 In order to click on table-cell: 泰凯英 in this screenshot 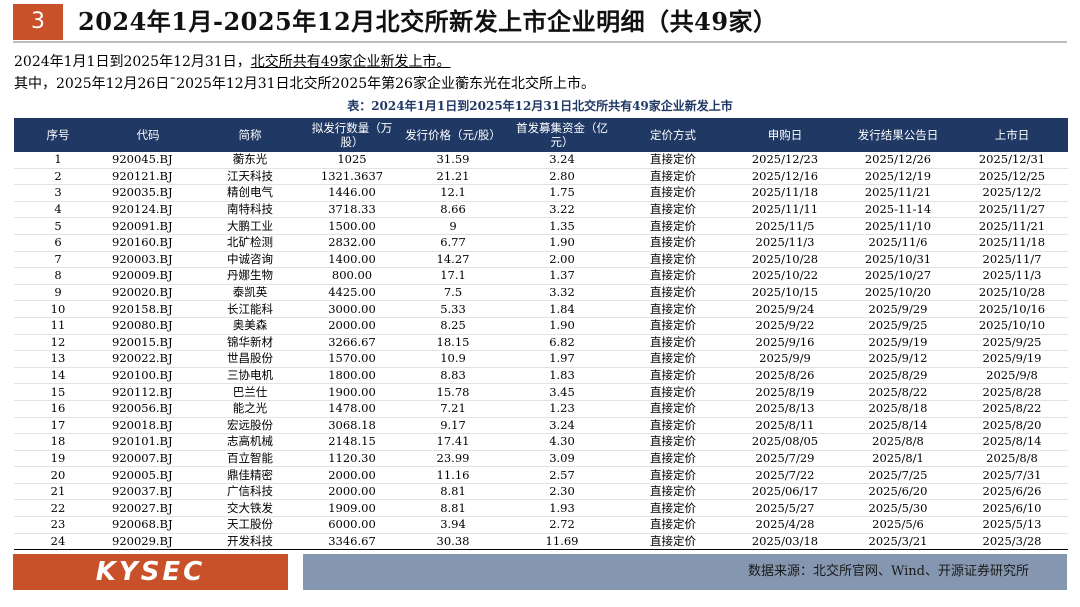, I will do `click(250, 293)`.